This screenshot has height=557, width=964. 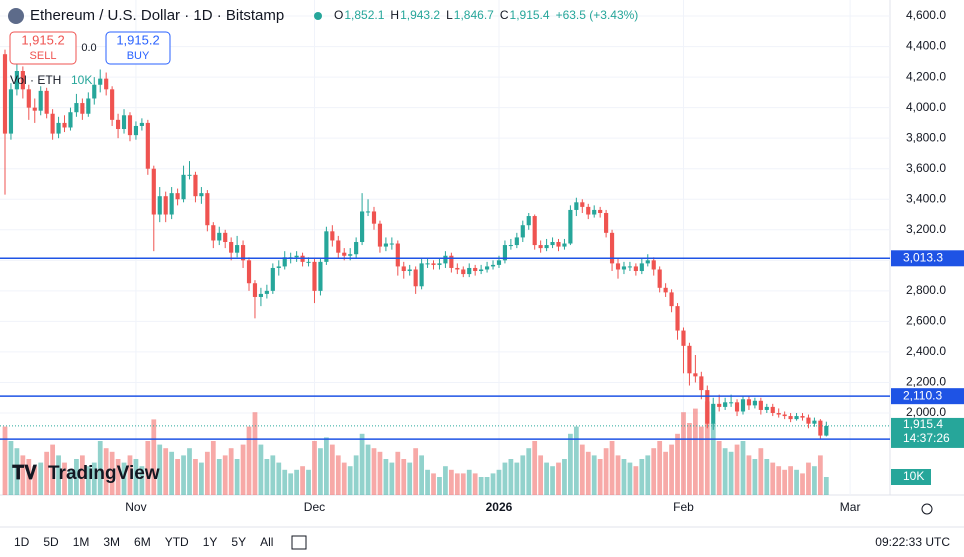 What do you see at coordinates (299, 542) in the screenshot?
I see `date-range-icon` at bounding box center [299, 542].